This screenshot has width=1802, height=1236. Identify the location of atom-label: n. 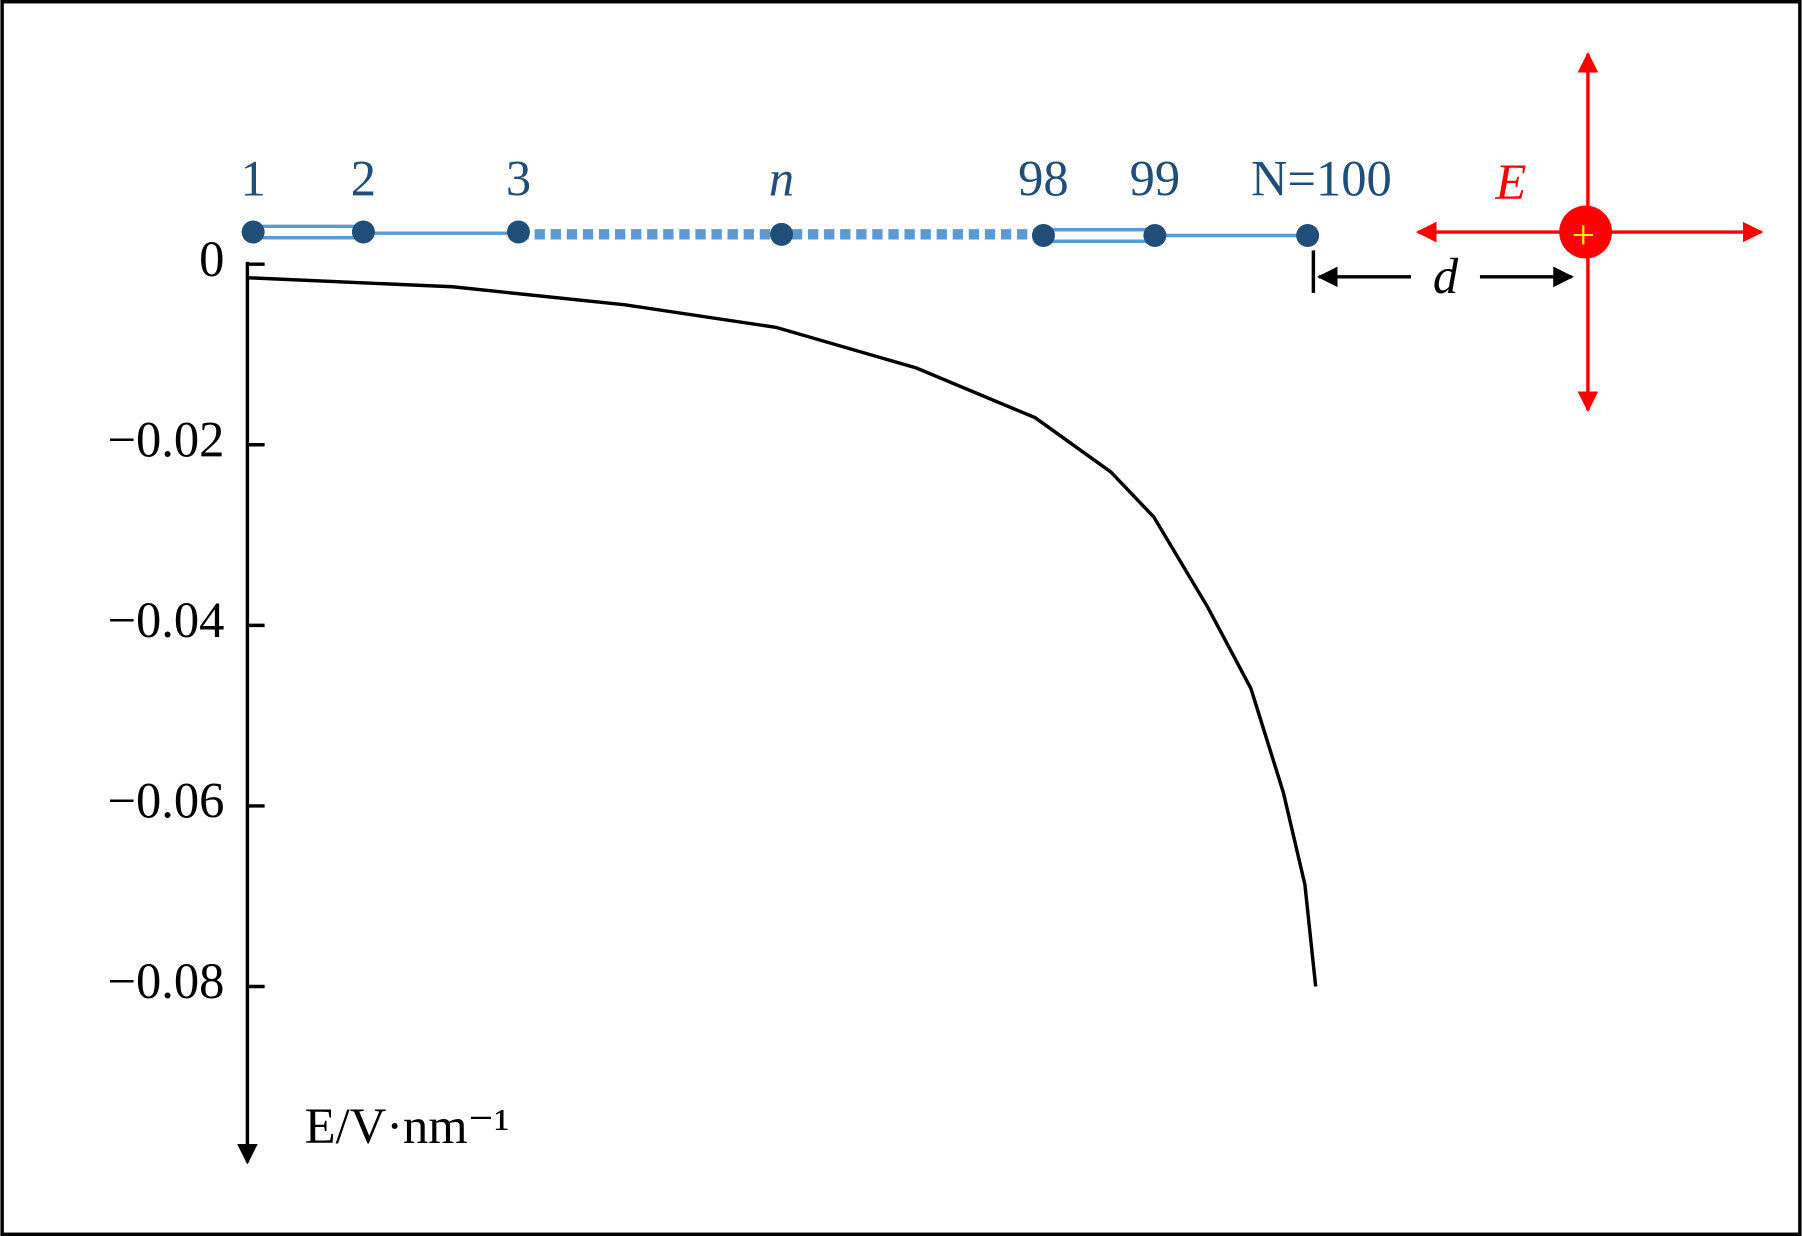
(781, 178).